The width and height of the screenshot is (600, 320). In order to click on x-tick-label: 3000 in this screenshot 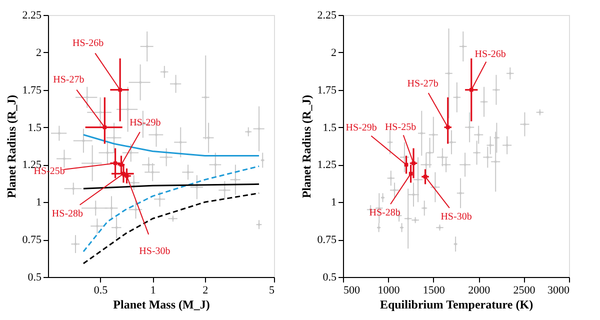, I will do `click(559, 290)`.